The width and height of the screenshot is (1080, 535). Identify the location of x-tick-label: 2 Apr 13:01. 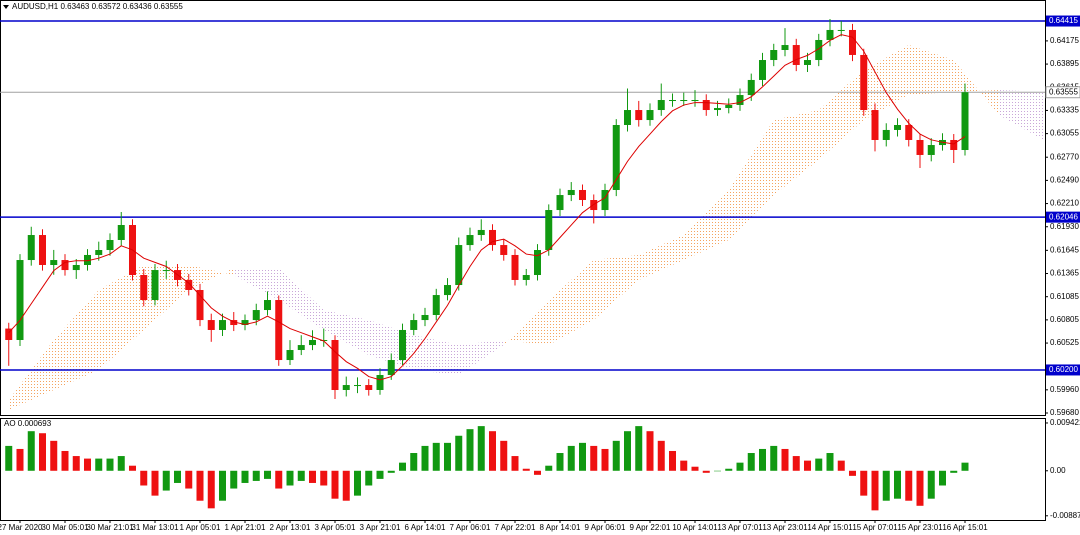
(290, 527).